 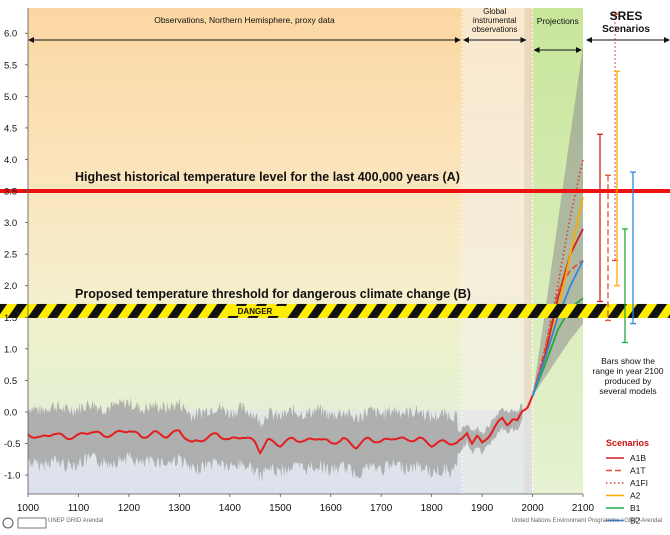 What do you see at coordinates (638, 471) in the screenshot?
I see `legend-label-a1t: A1T` at bounding box center [638, 471].